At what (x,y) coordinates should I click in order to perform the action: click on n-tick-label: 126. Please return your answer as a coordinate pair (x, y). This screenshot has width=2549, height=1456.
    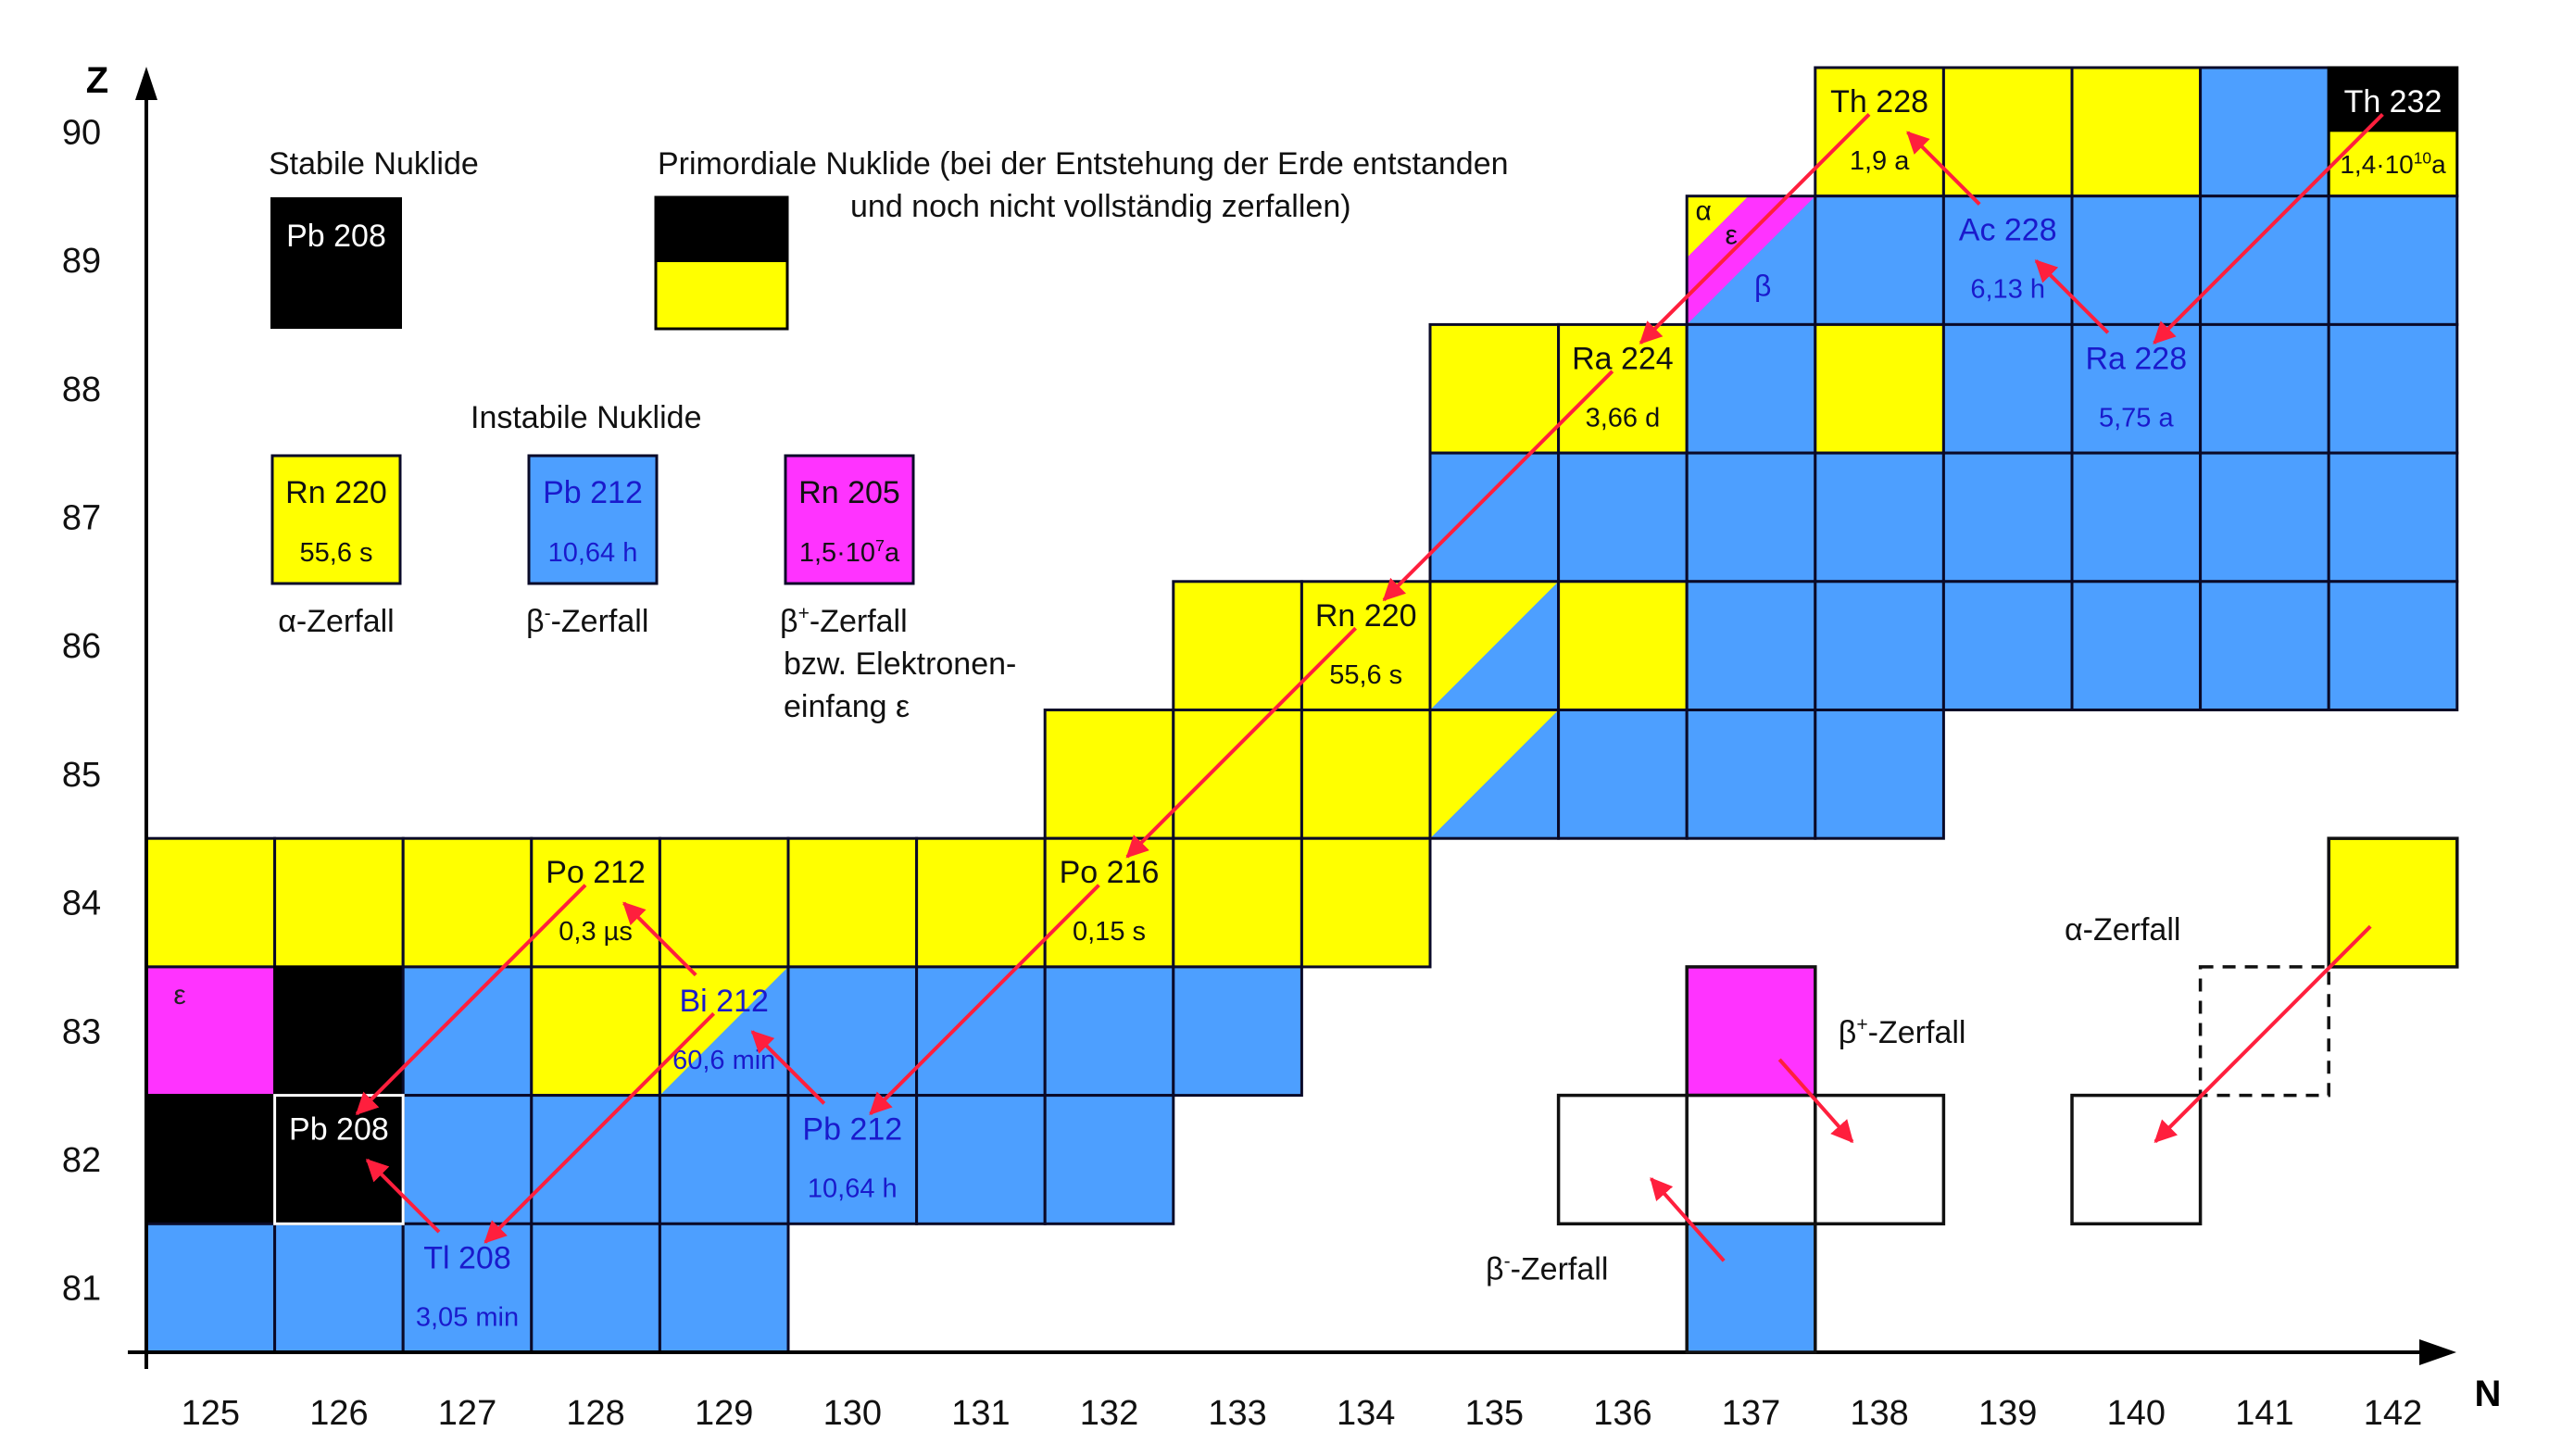
    Looking at the image, I should click on (338, 1413).